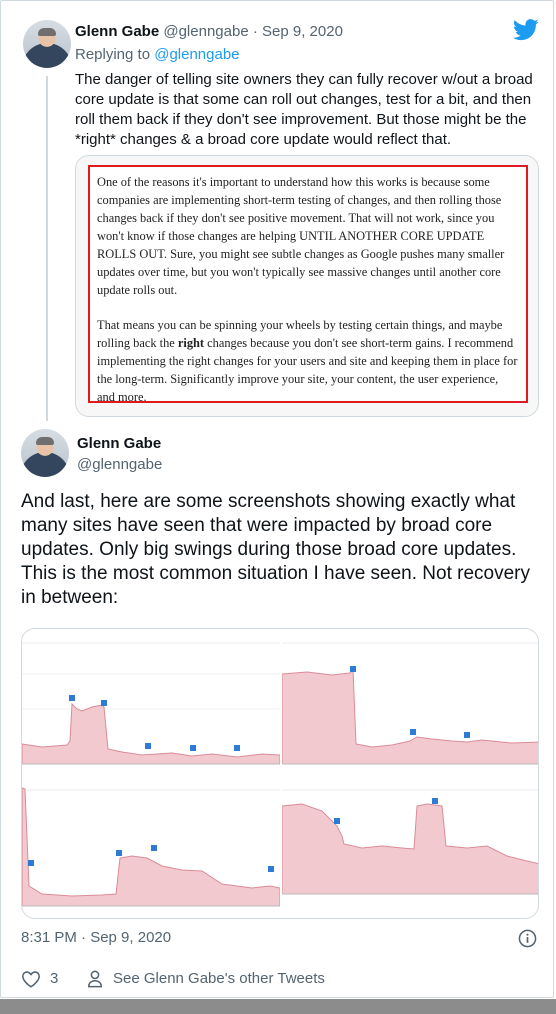 This screenshot has width=556, height=1014. Describe the element at coordinates (47, 248) in the screenshot. I see `thread-connector` at that location.